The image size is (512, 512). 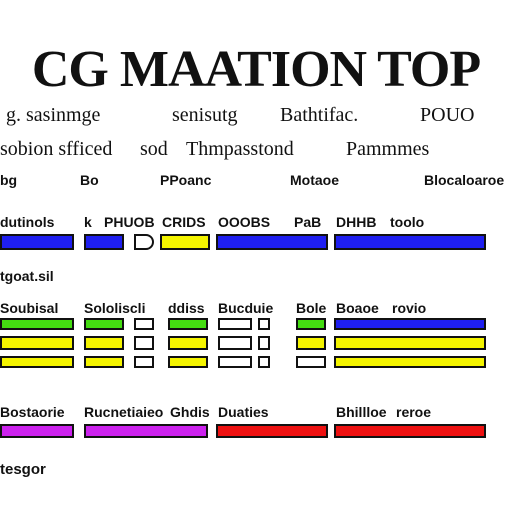 What do you see at coordinates (23, 469) in the screenshot?
I see `footer-label: tesgor` at bounding box center [23, 469].